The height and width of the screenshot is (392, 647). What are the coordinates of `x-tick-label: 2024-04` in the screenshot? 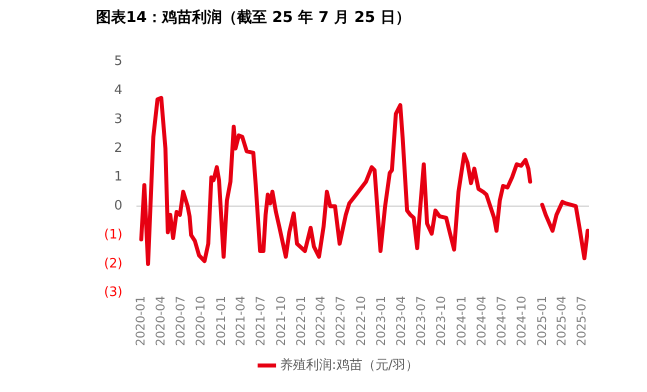 It's located at (481, 321).